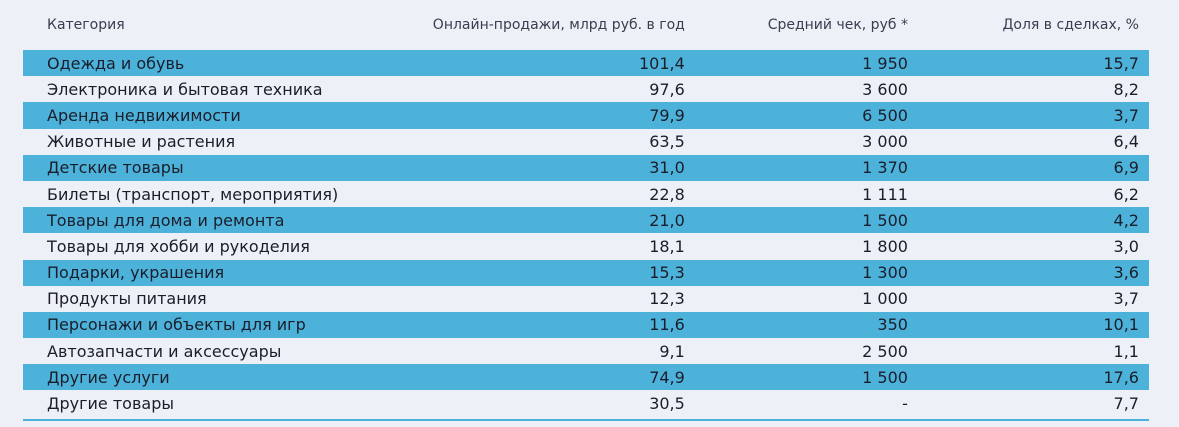 Image resolution: width=1179 pixels, height=427 pixels. I want to click on header-category: Категория, so click(86, 25).